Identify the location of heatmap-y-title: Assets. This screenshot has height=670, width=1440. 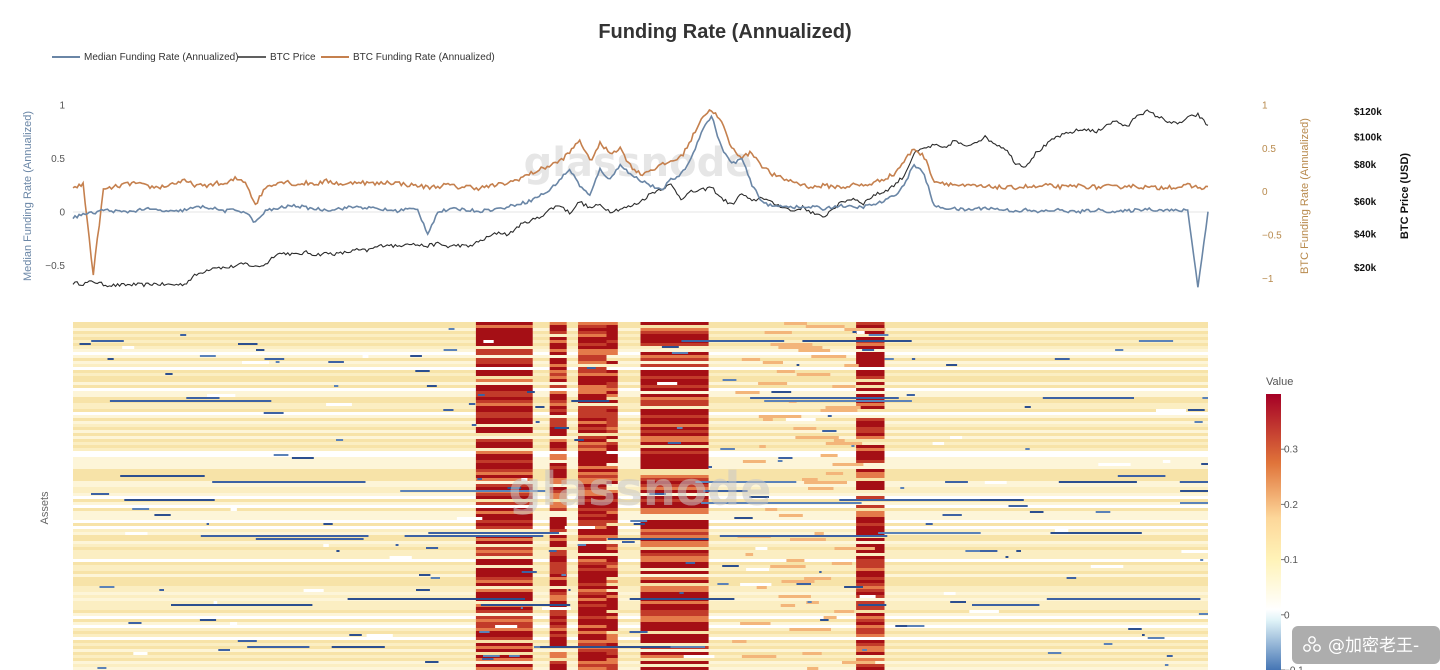
(45, 508).